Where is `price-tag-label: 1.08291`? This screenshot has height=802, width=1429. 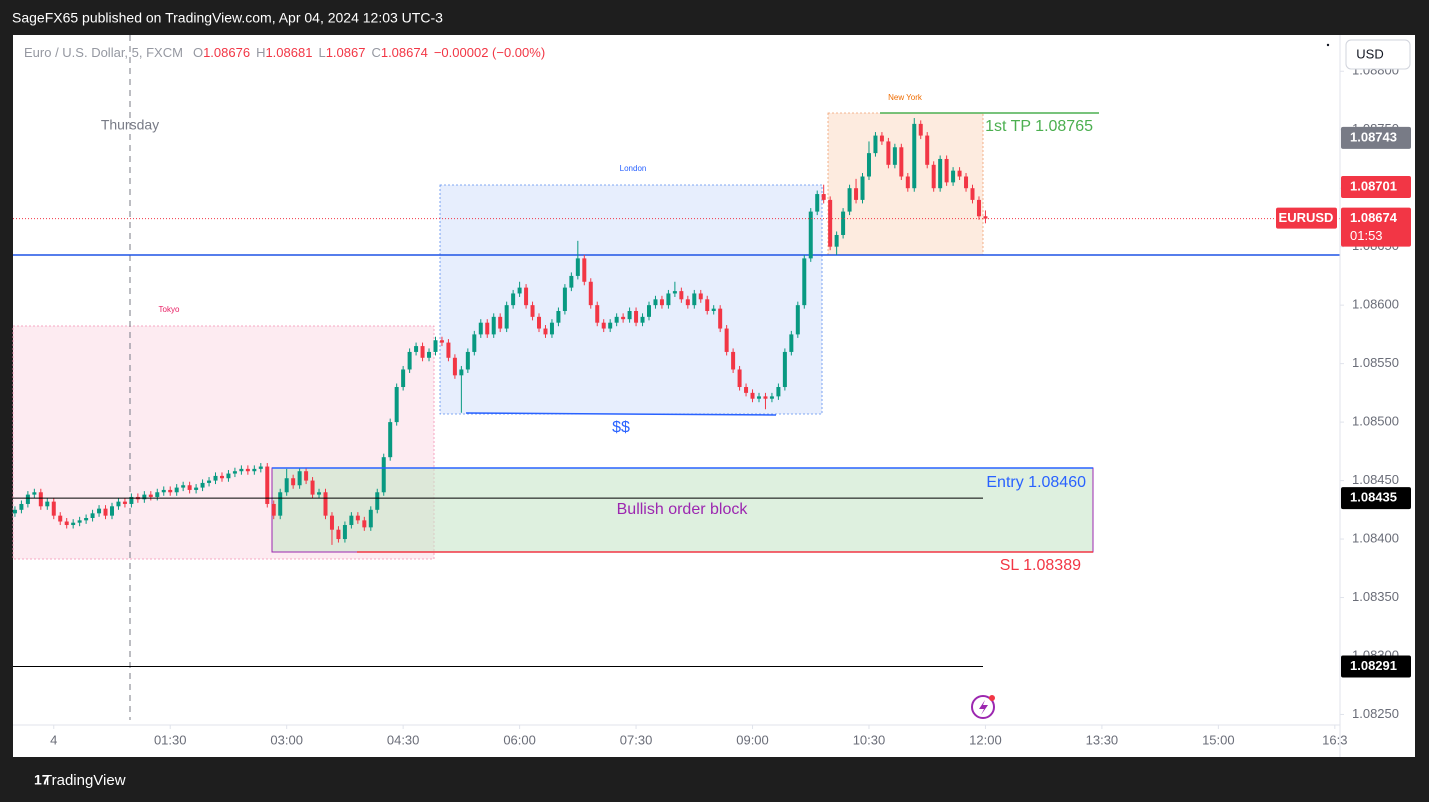 price-tag-label: 1.08291 is located at coordinates (1373, 665).